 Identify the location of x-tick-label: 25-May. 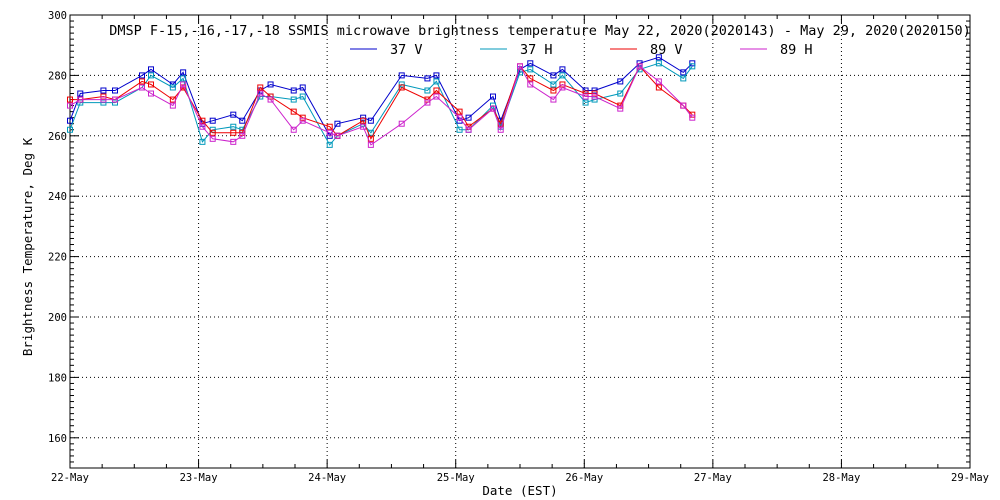
(456, 478).